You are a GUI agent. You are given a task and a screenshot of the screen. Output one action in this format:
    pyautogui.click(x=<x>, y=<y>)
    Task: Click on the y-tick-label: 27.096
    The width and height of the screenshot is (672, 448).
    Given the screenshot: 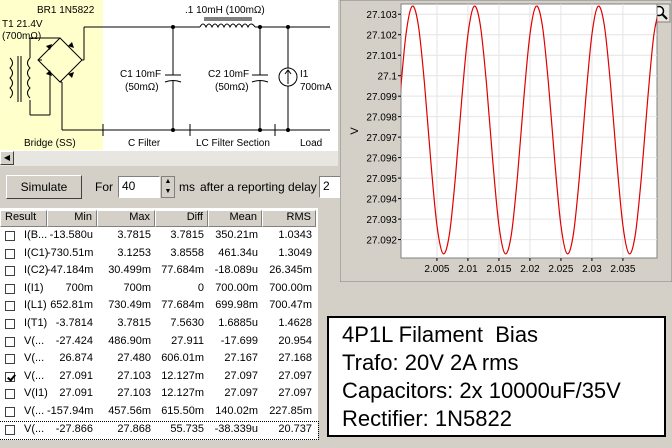 What is the action you would take?
    pyautogui.click(x=381, y=159)
    